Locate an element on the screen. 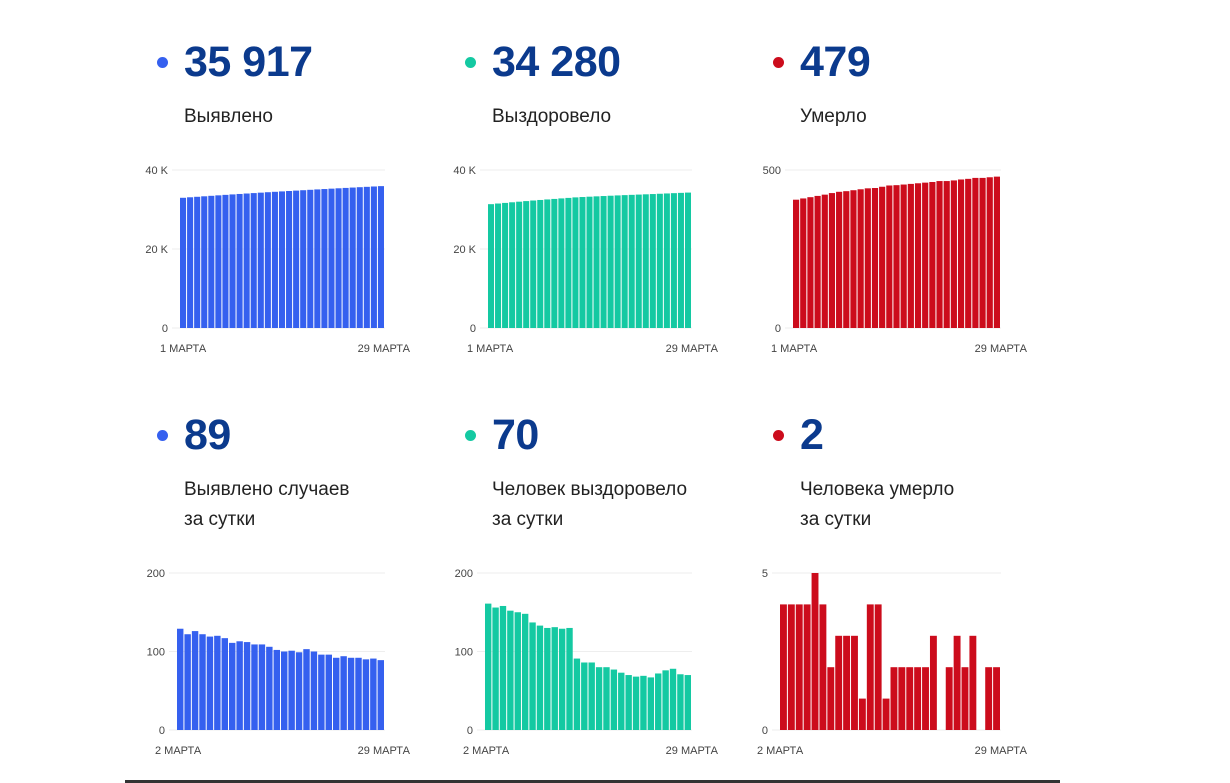 This screenshot has height=783, width=1230. x-tick-label-start: 2 МАРТА is located at coordinates (178, 751).